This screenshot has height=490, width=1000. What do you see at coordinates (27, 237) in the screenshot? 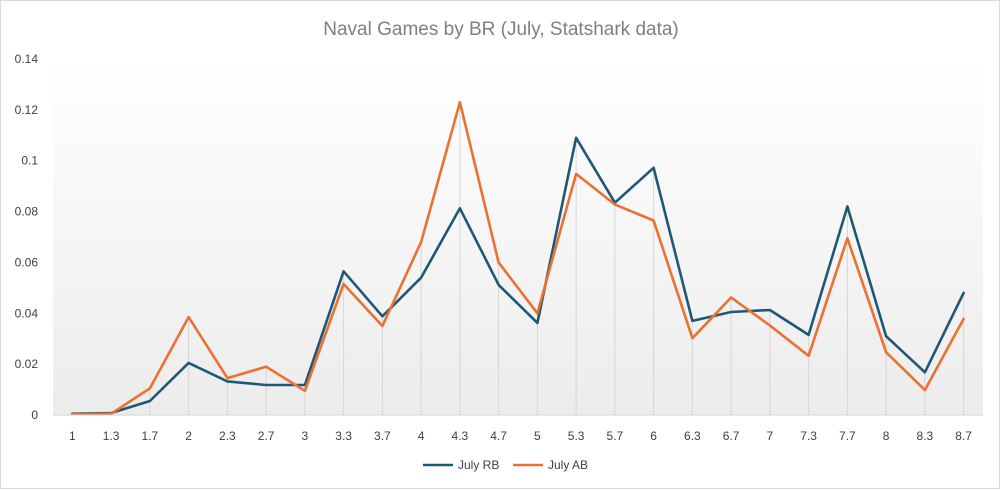
I see `y-axis: 0 0.02 0.04 0.06 0.08 0.1 0.12 0.14` at bounding box center [27, 237].